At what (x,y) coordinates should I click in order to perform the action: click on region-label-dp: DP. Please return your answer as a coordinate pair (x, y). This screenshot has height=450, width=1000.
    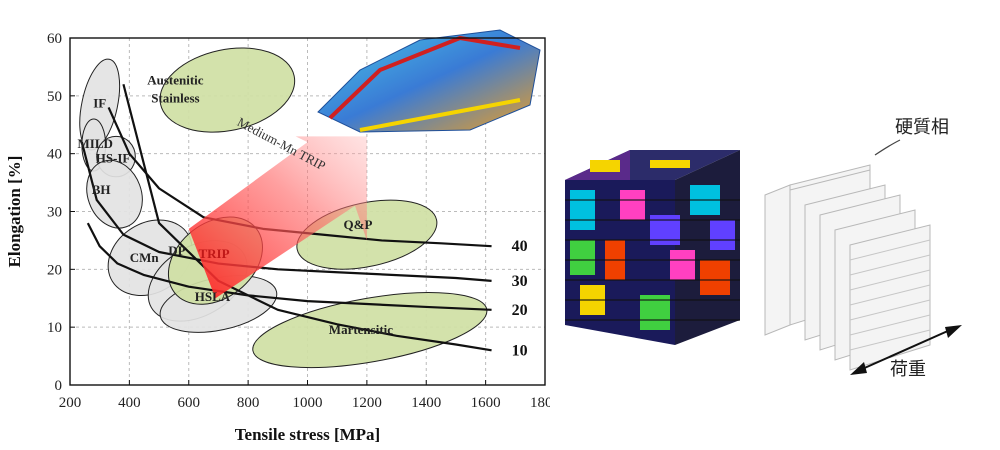
    Looking at the image, I should click on (176, 250).